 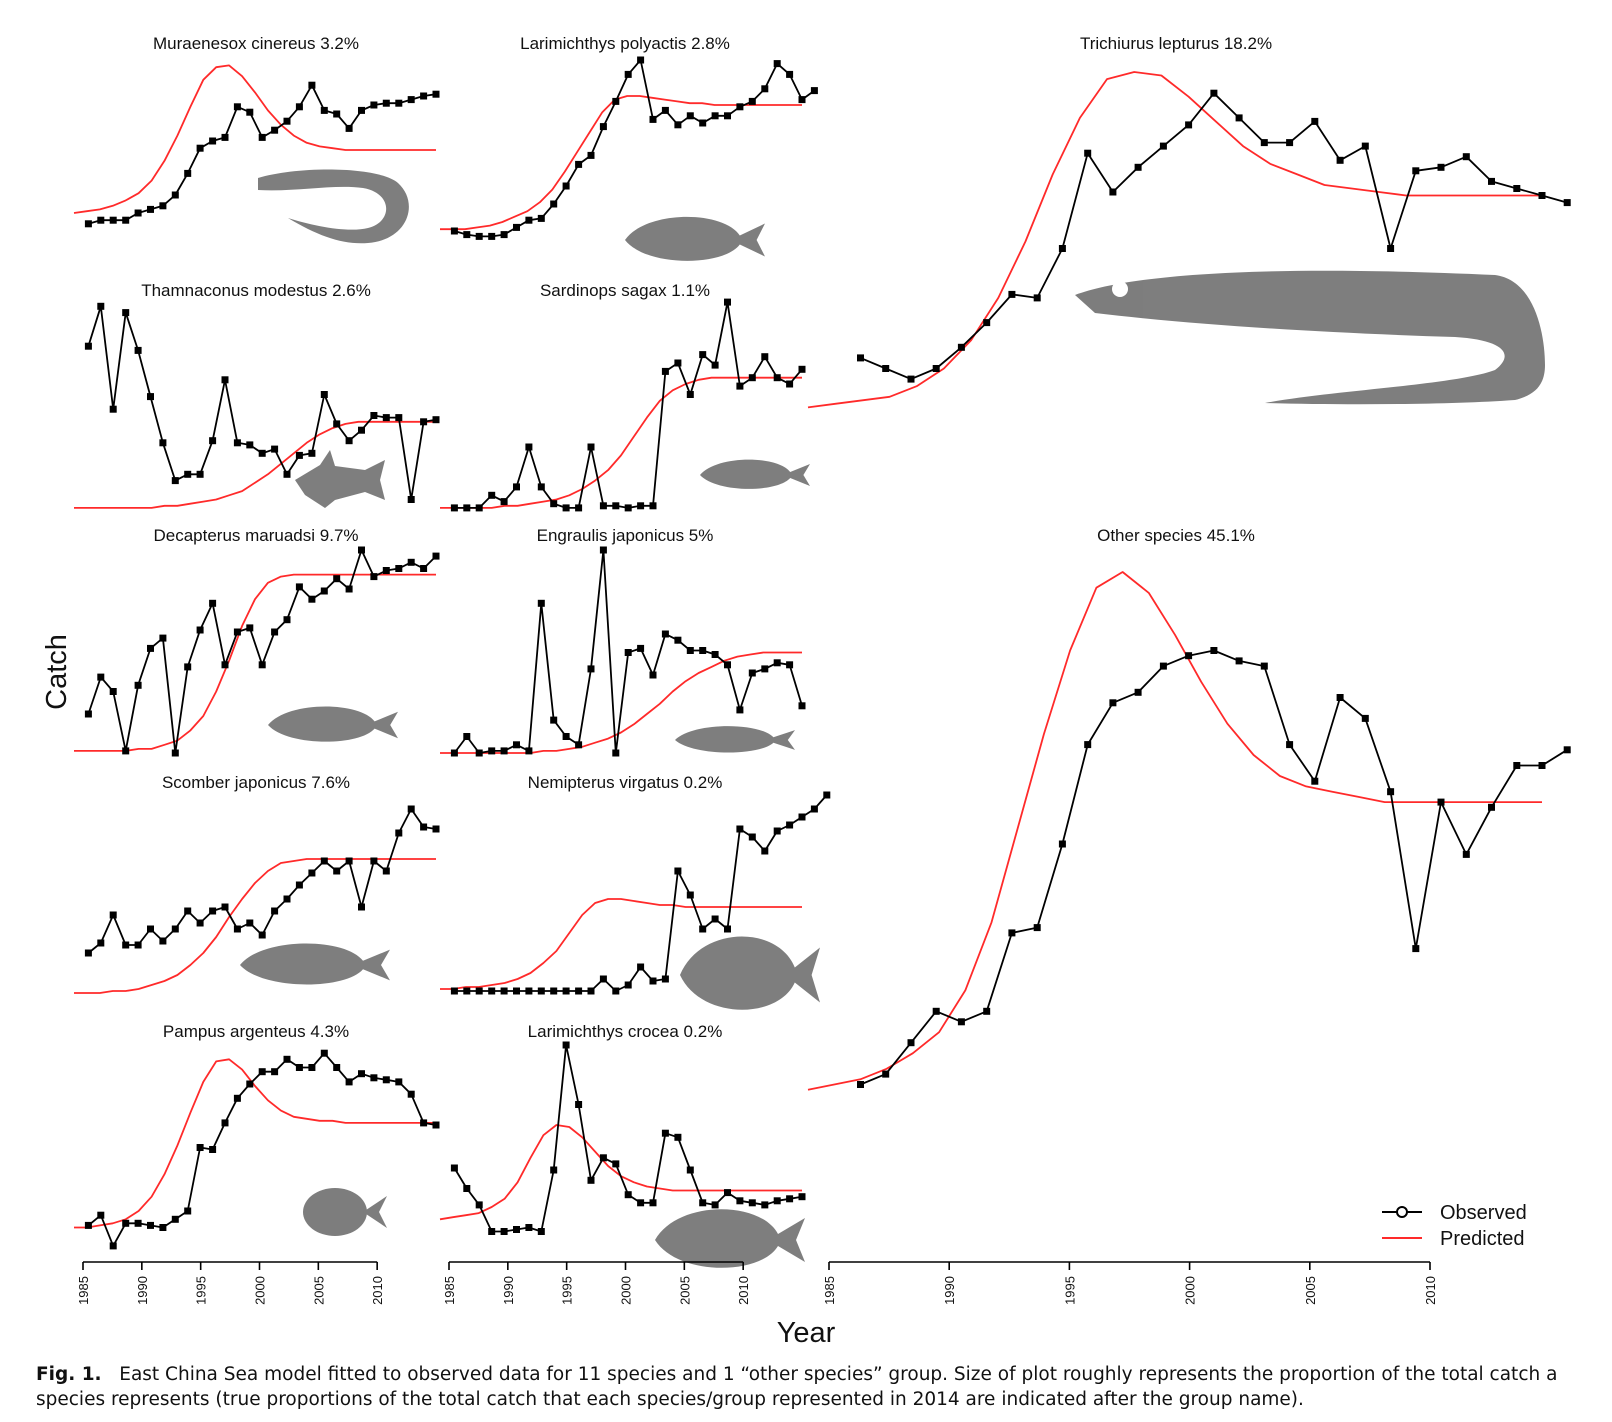 What do you see at coordinates (755, 474) in the screenshot?
I see `sardine-icon` at bounding box center [755, 474].